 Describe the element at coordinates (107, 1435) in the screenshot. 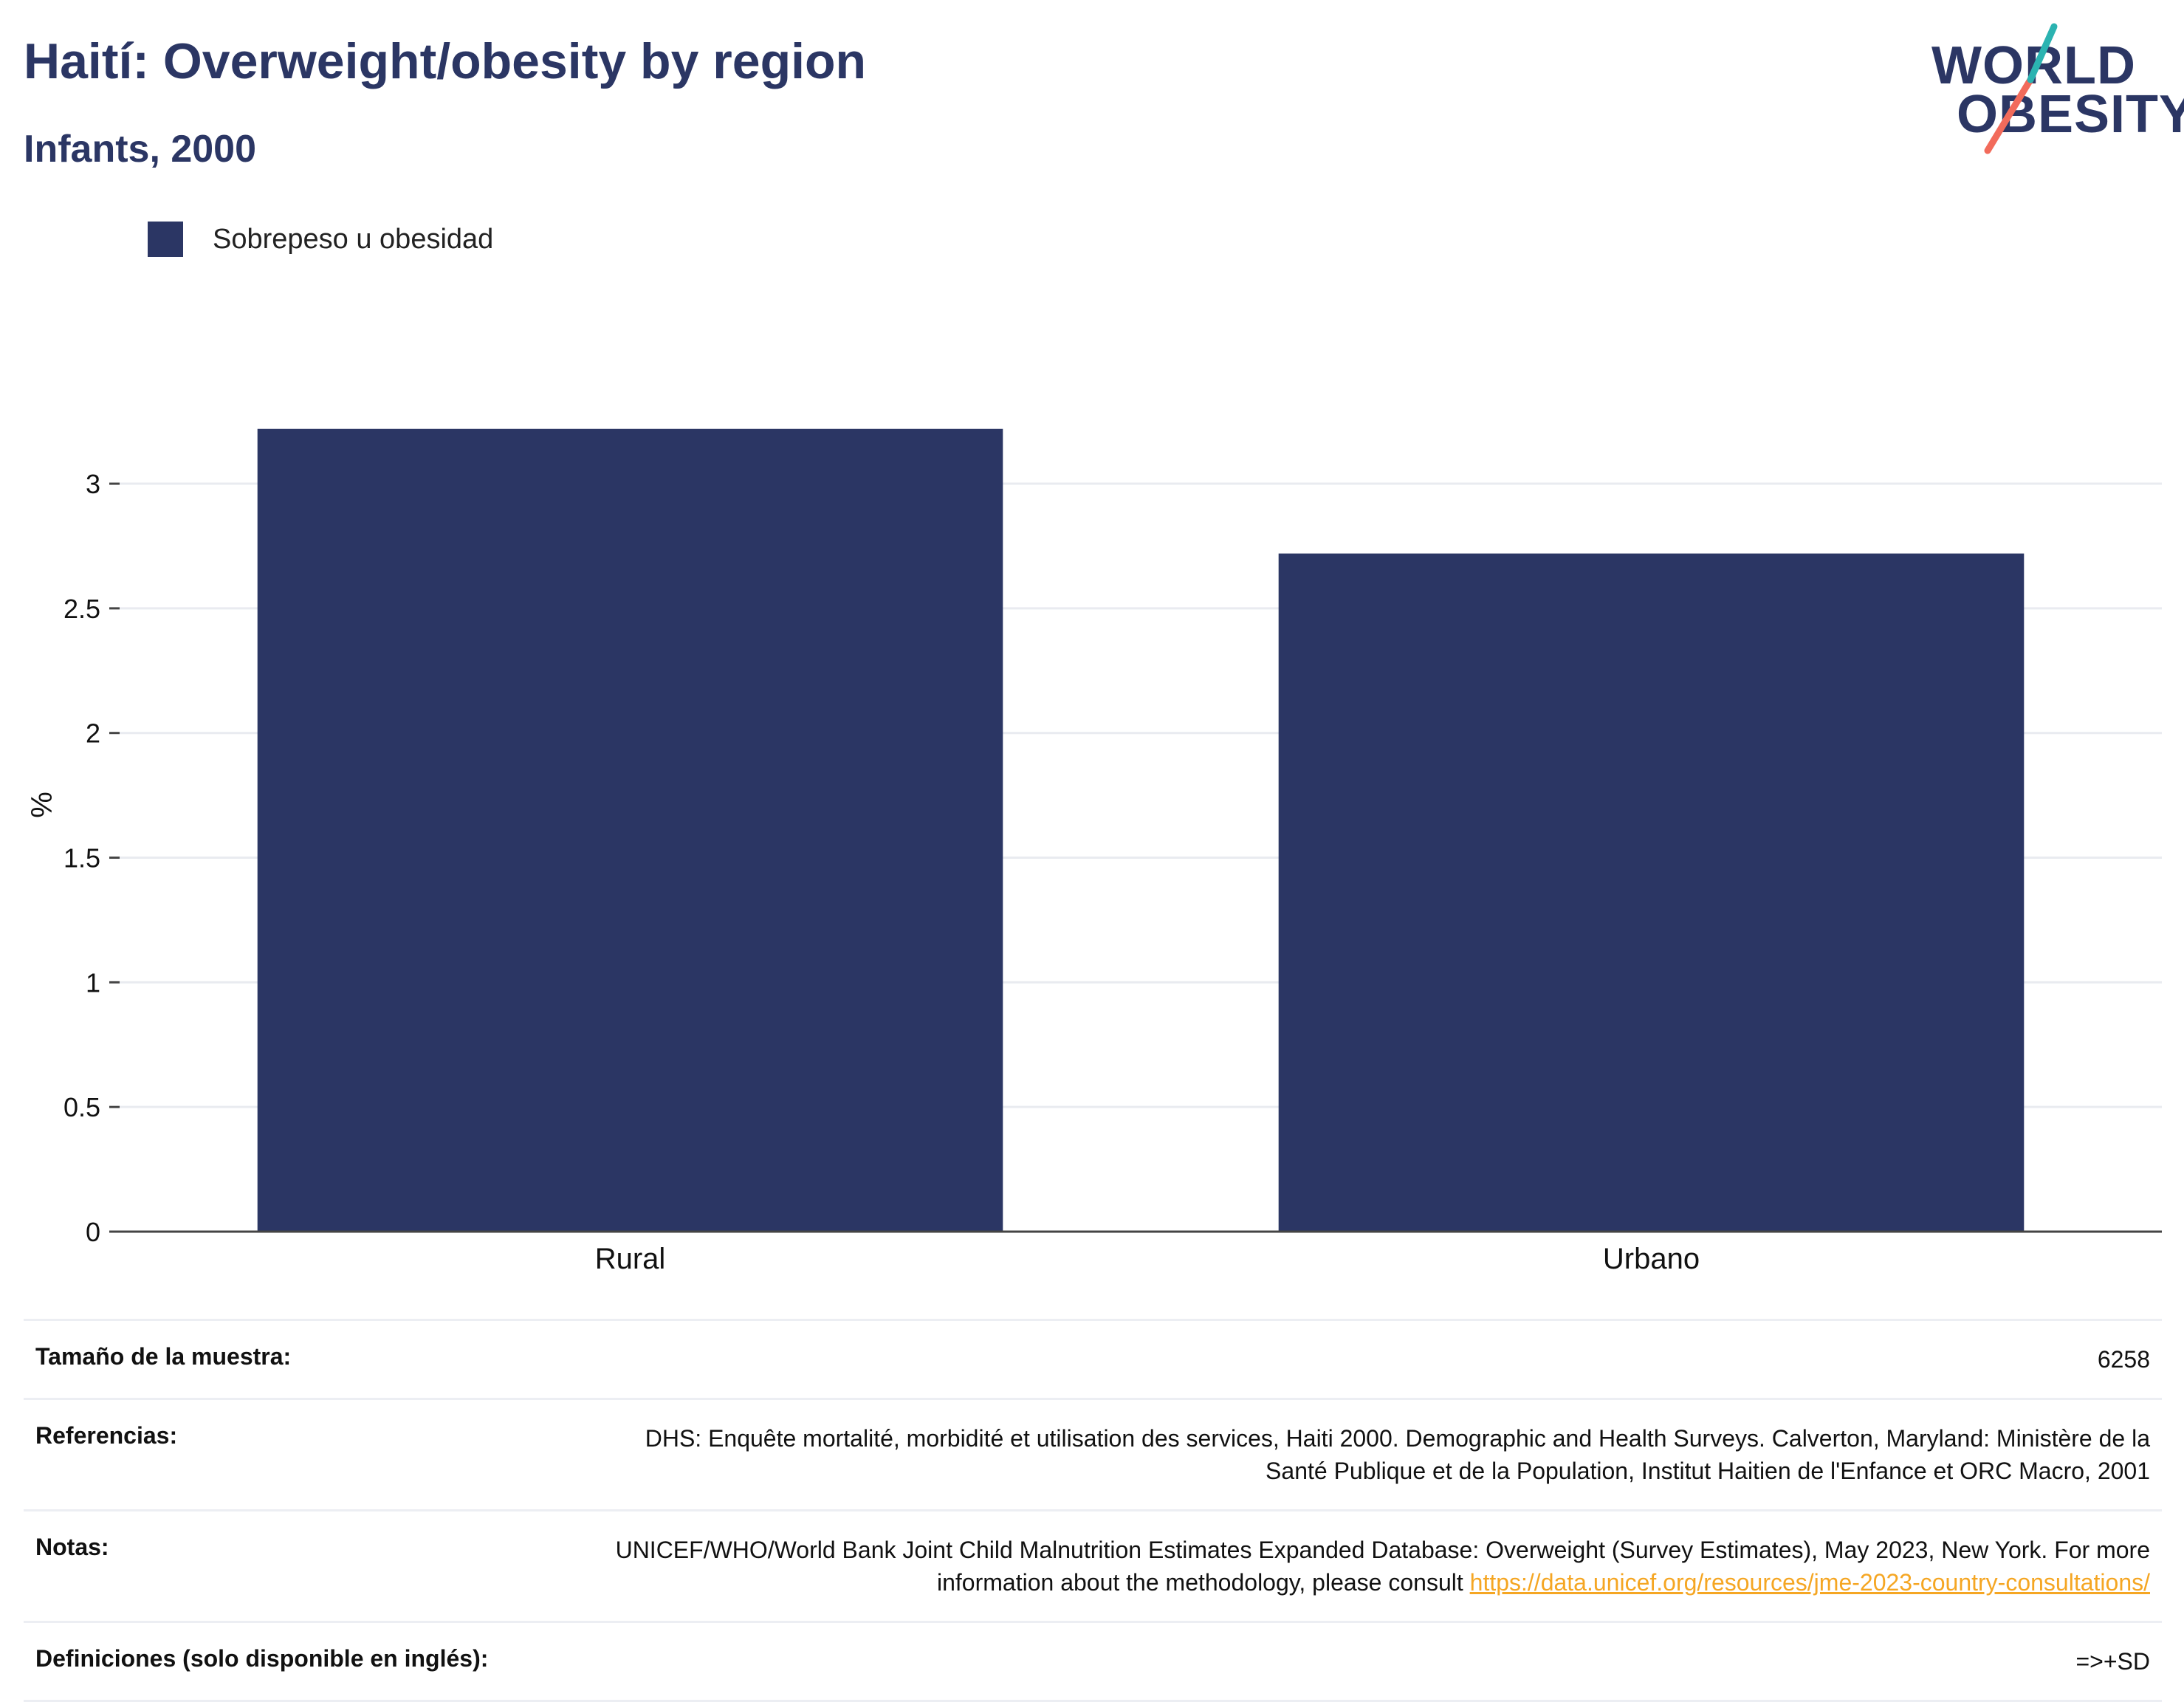

I see `references-key: Referencias:` at that location.